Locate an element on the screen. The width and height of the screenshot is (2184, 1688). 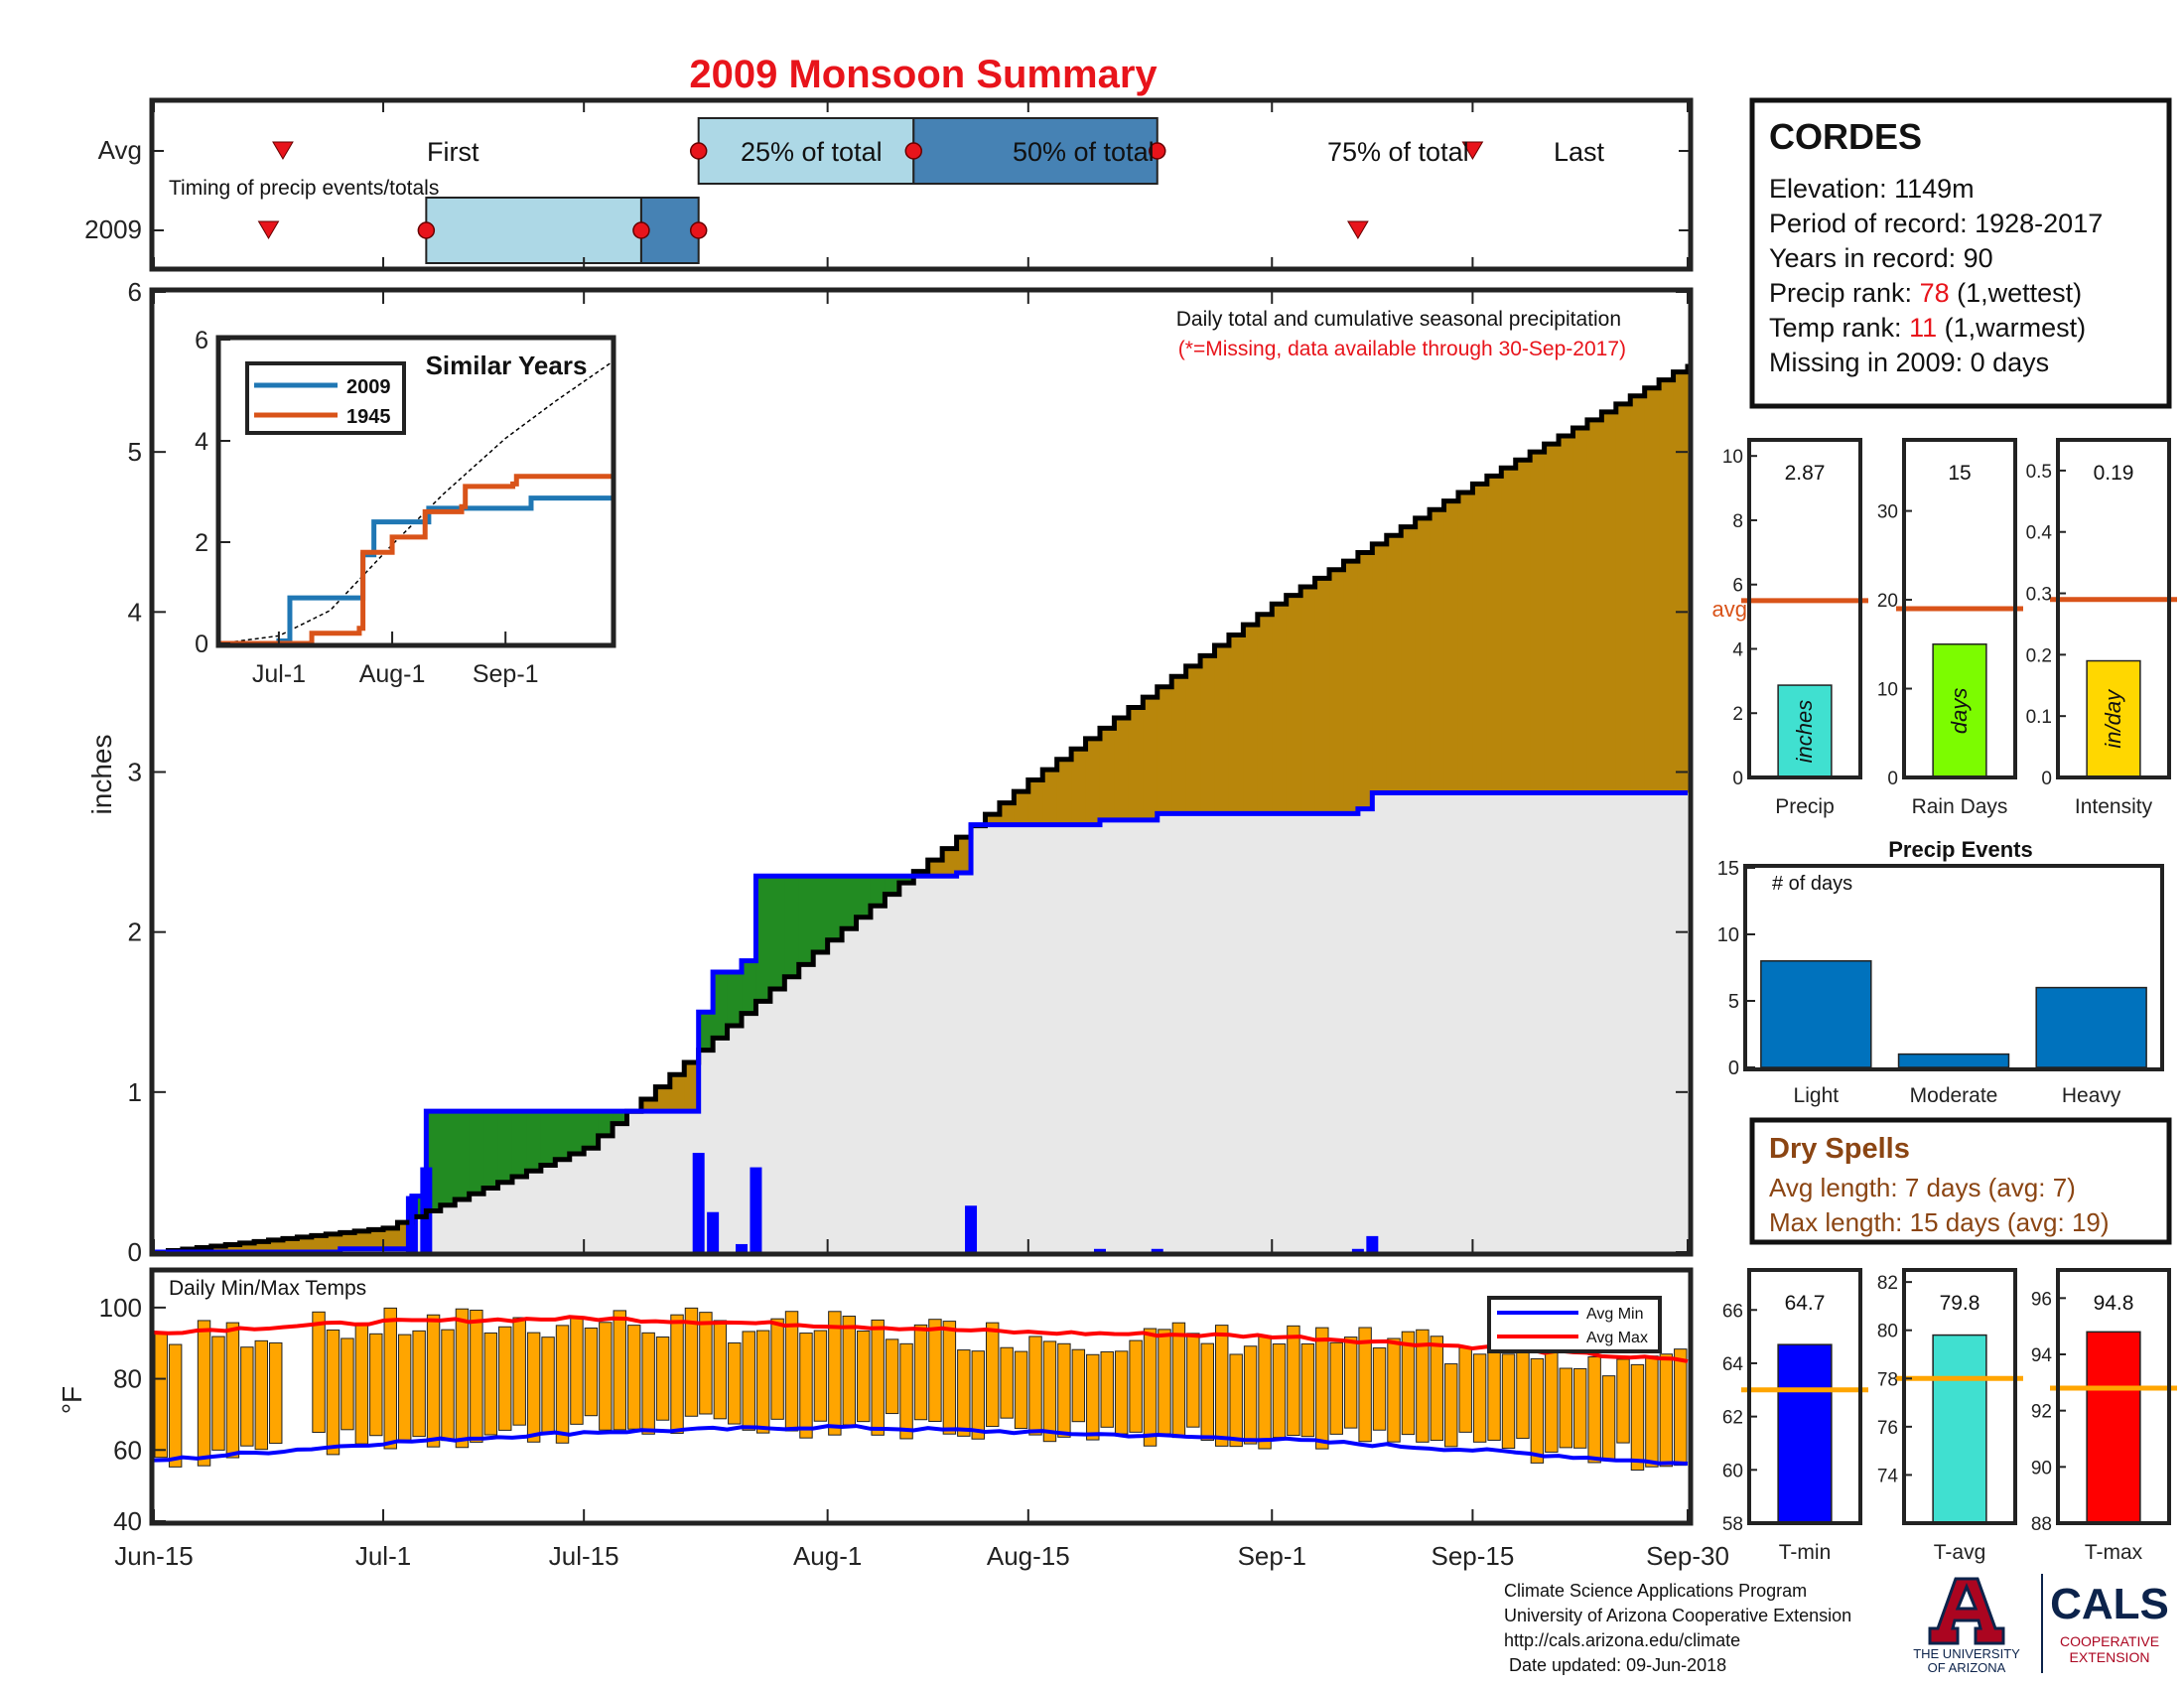
events-y-tick-label: 15 is located at coordinates (1728, 869).